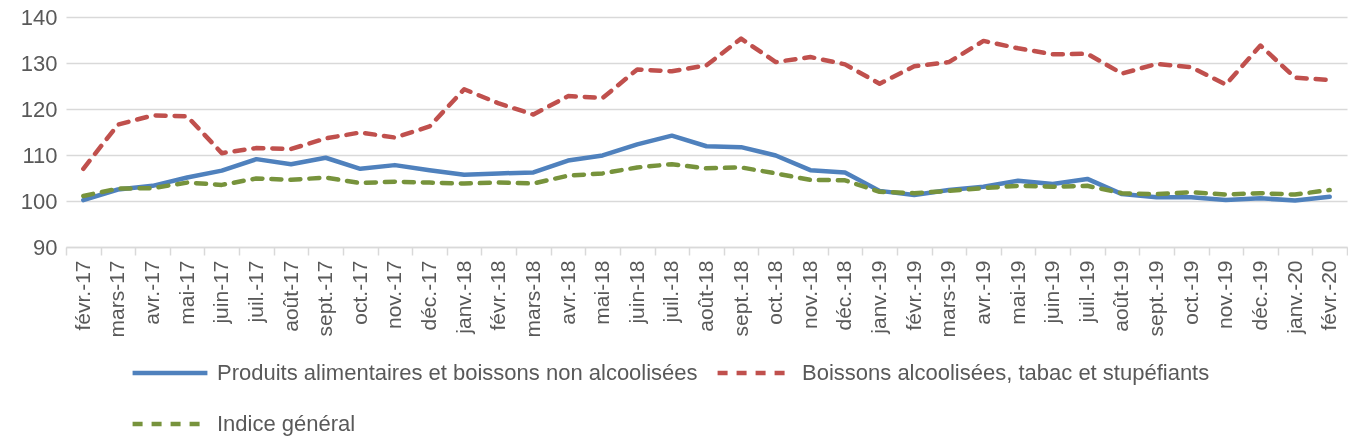 The width and height of the screenshot is (1348, 440). What do you see at coordinates (152, 292) in the screenshot?
I see `x-tick-label: avr.-17` at bounding box center [152, 292].